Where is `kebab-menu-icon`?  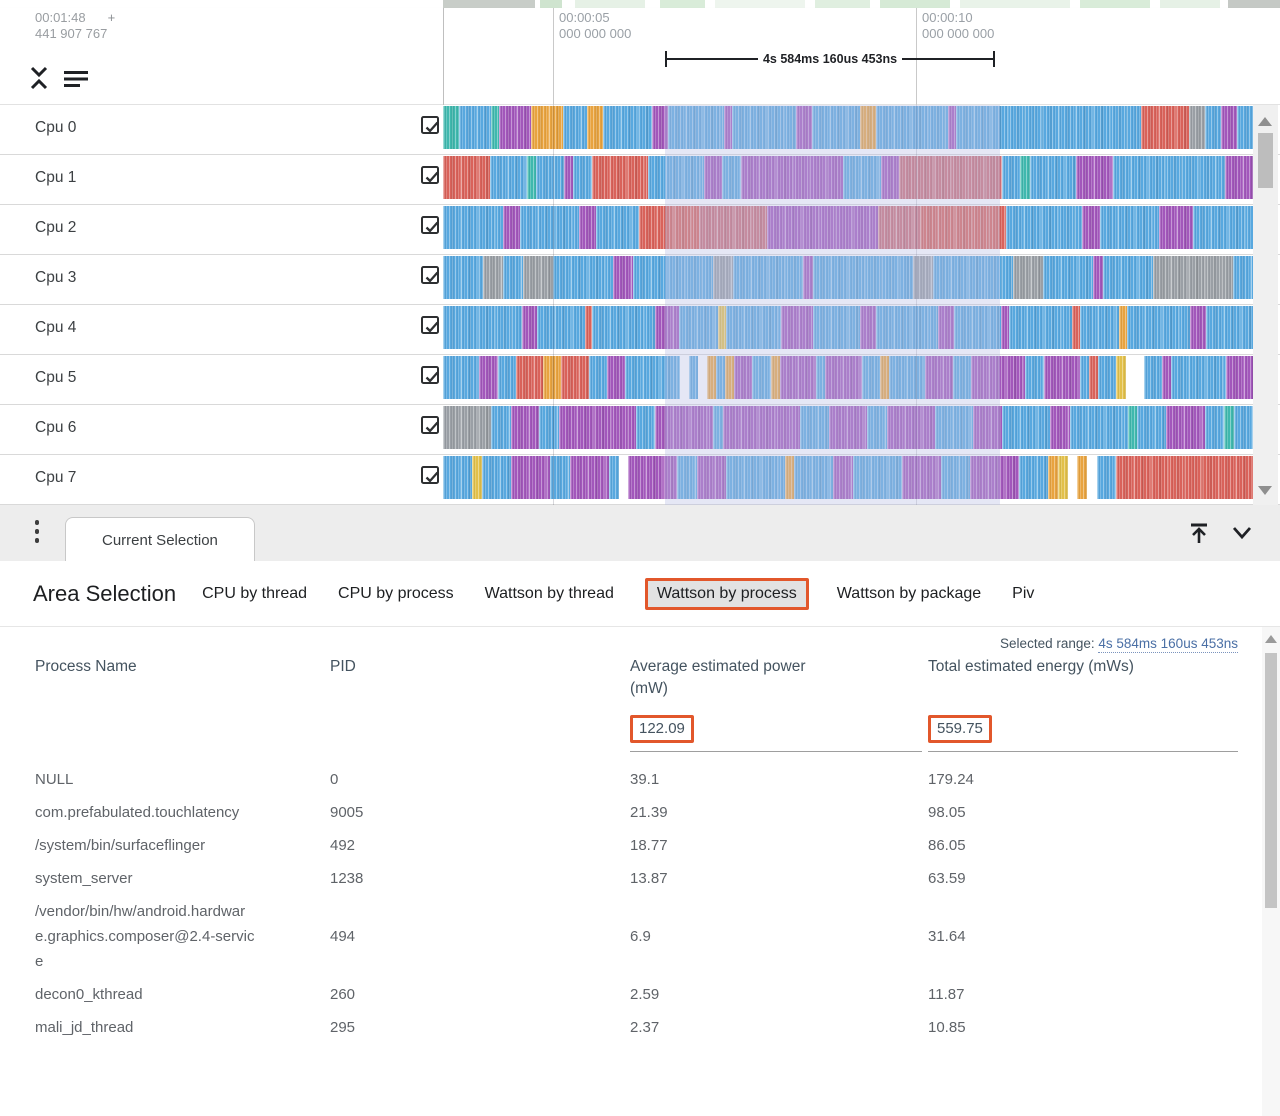
kebab-menu-icon is located at coordinates (37, 534).